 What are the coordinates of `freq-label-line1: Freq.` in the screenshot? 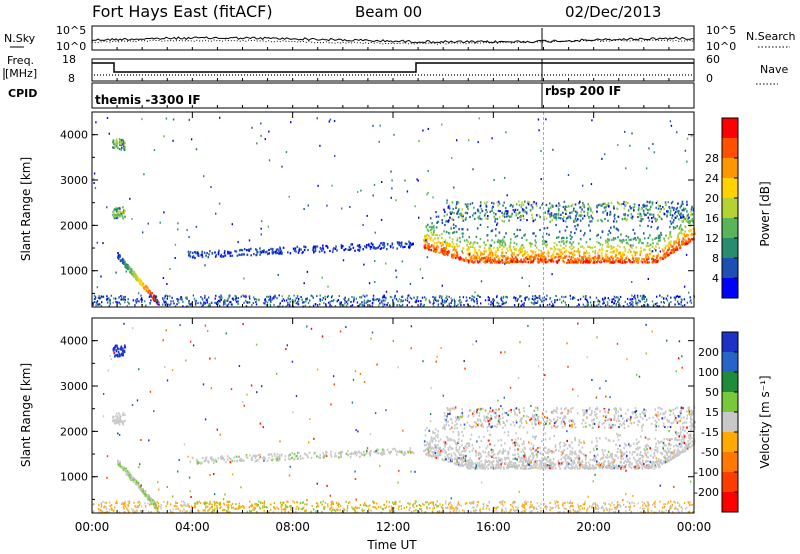 It's located at (20, 60).